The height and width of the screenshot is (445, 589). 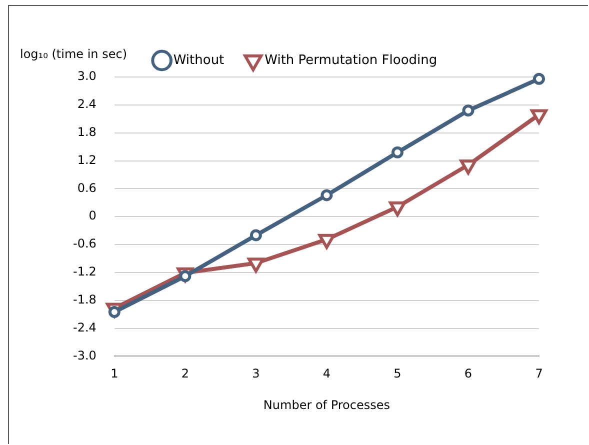 What do you see at coordinates (351, 60) in the screenshot?
I see `legend-label: With Permutation Flooding` at bounding box center [351, 60].